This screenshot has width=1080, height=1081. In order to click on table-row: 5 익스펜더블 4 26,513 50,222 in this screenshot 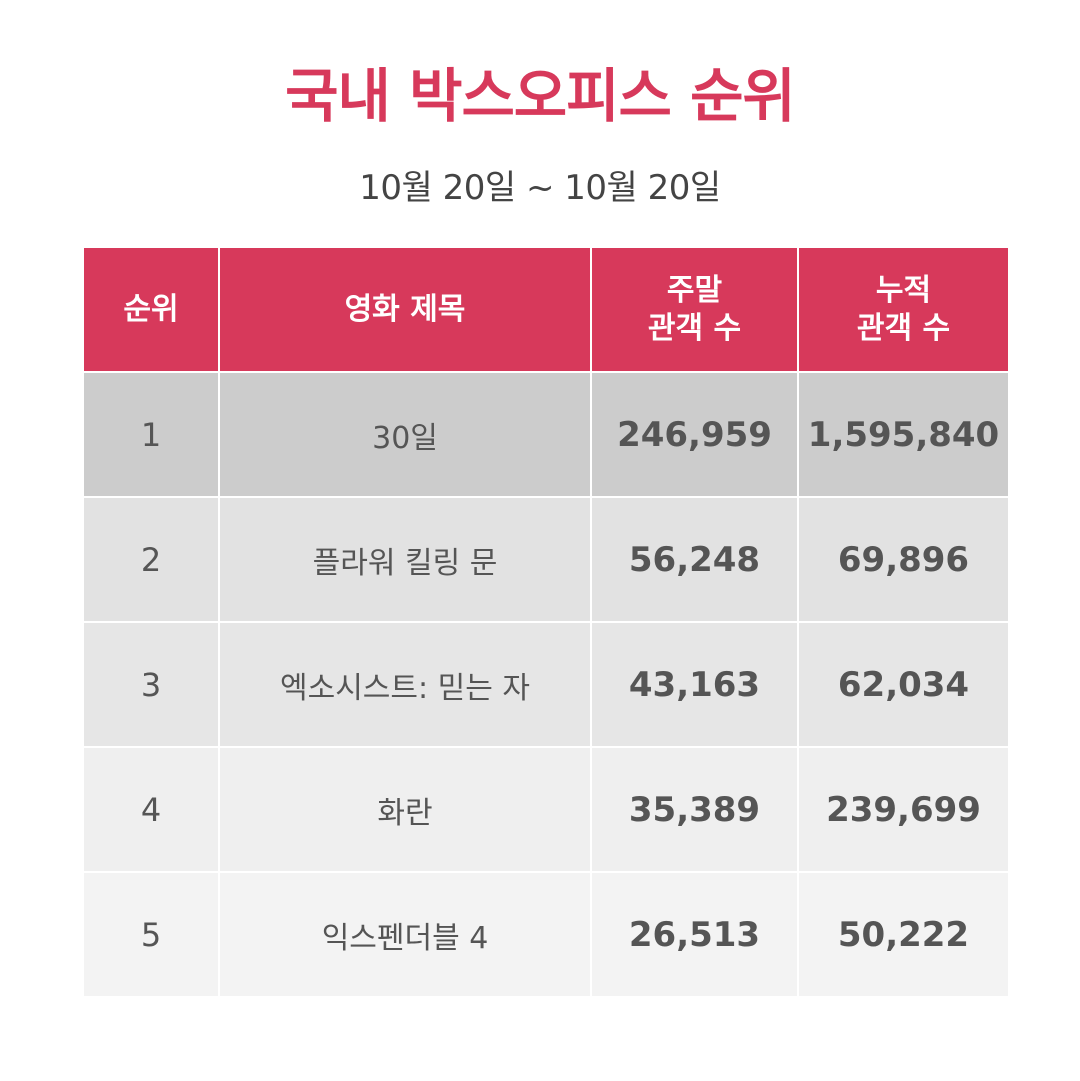, I will do `click(546, 935)`.